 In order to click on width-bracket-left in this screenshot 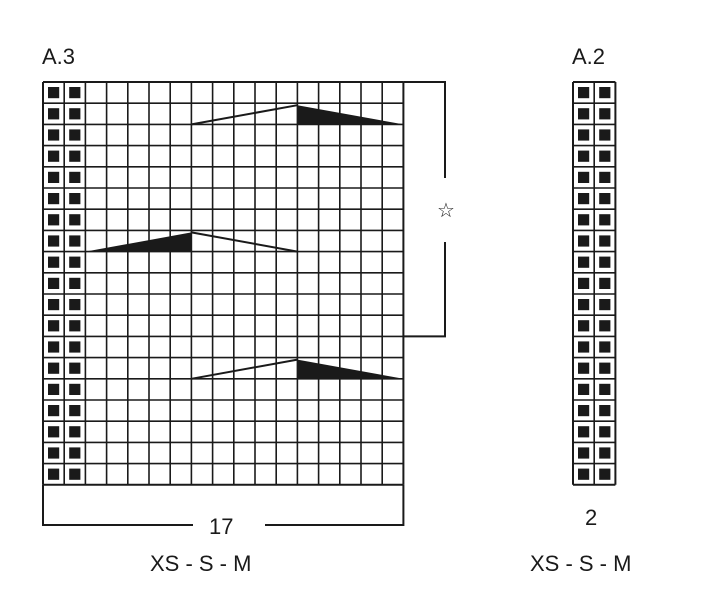, I will do `click(117, 505)`.